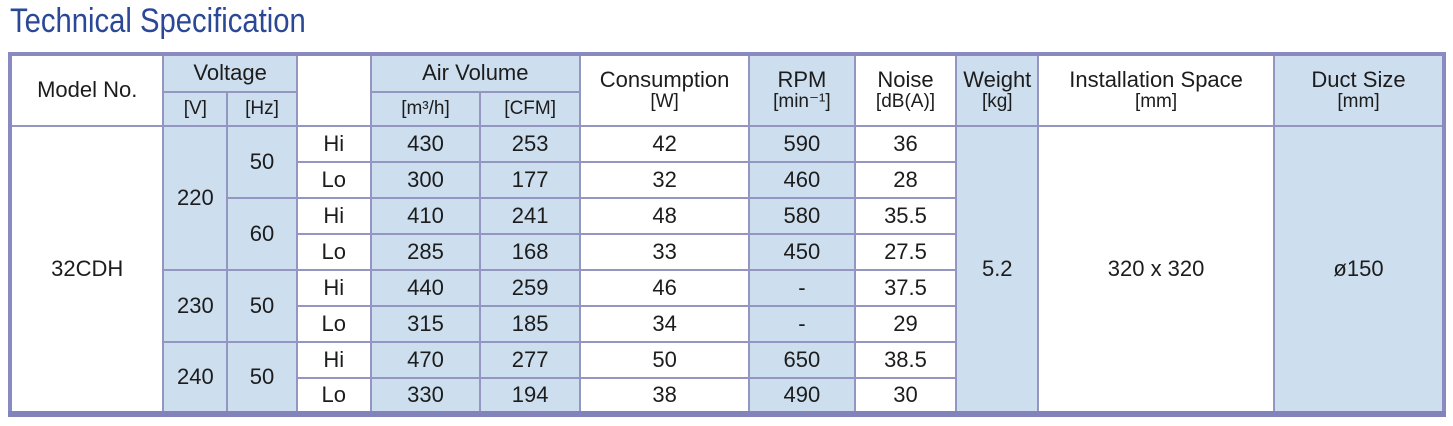 This screenshot has height=426, width=1453. Describe the element at coordinates (905, 396) in the screenshot. I see `noise-cell: 30` at that location.